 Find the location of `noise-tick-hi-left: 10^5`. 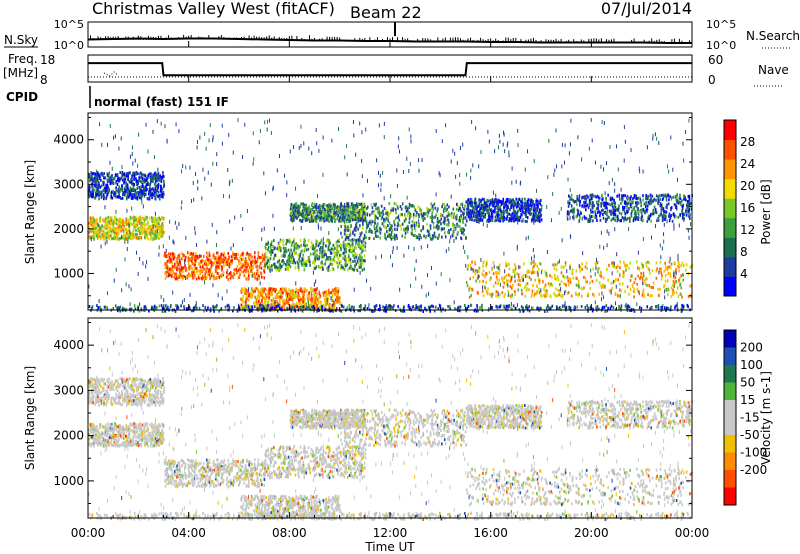

noise-tick-hi-left: 10^5 is located at coordinates (69, 24).